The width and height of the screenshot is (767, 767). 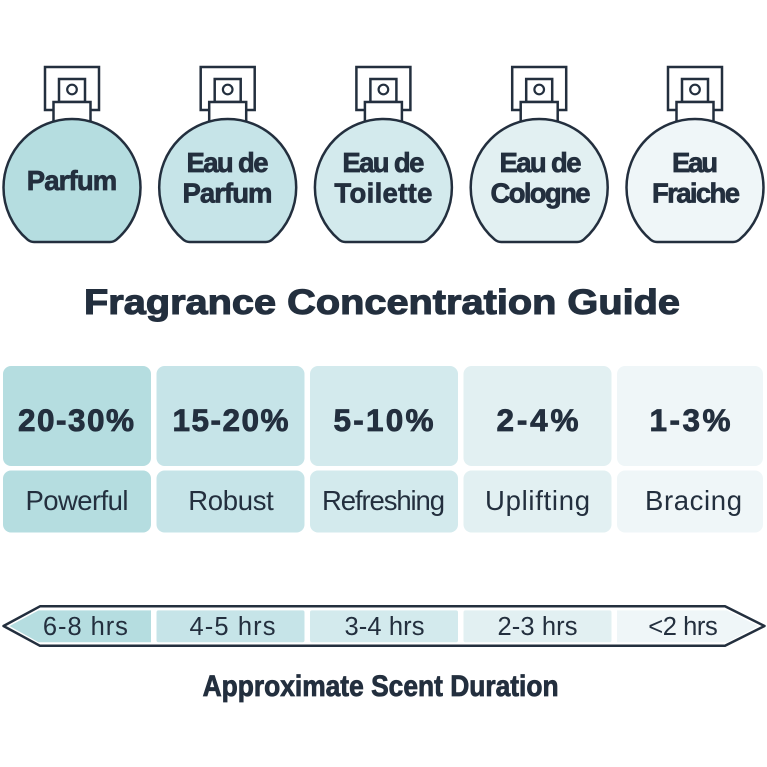 What do you see at coordinates (76, 420) in the screenshot?
I see `svg-text: 20-30%` at bounding box center [76, 420].